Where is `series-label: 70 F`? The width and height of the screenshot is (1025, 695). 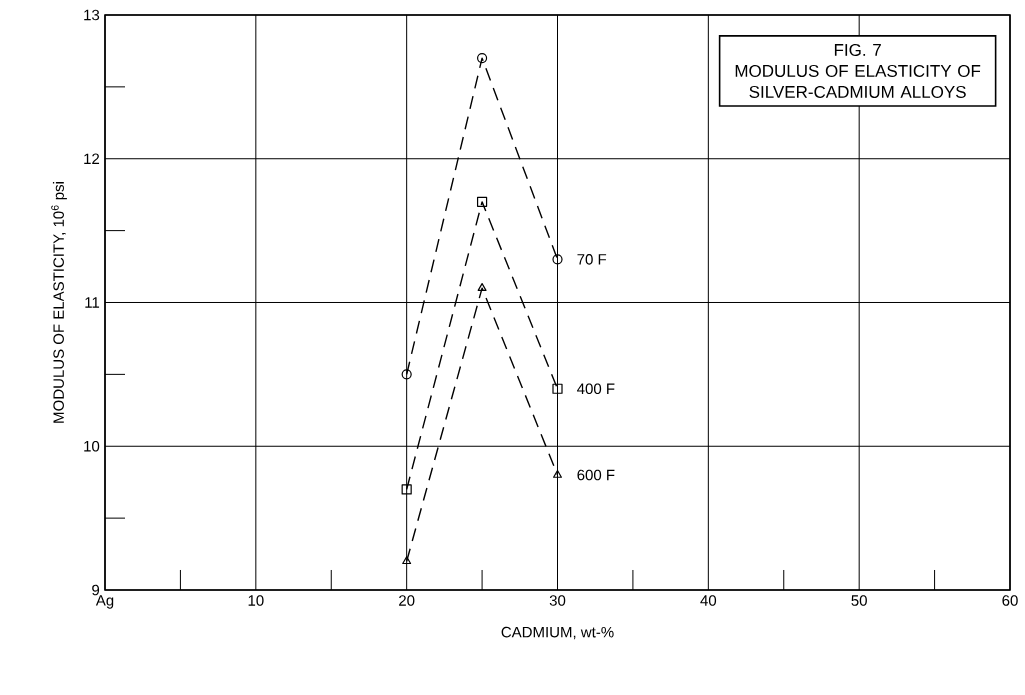
series-label: 70 F is located at coordinates (592, 259).